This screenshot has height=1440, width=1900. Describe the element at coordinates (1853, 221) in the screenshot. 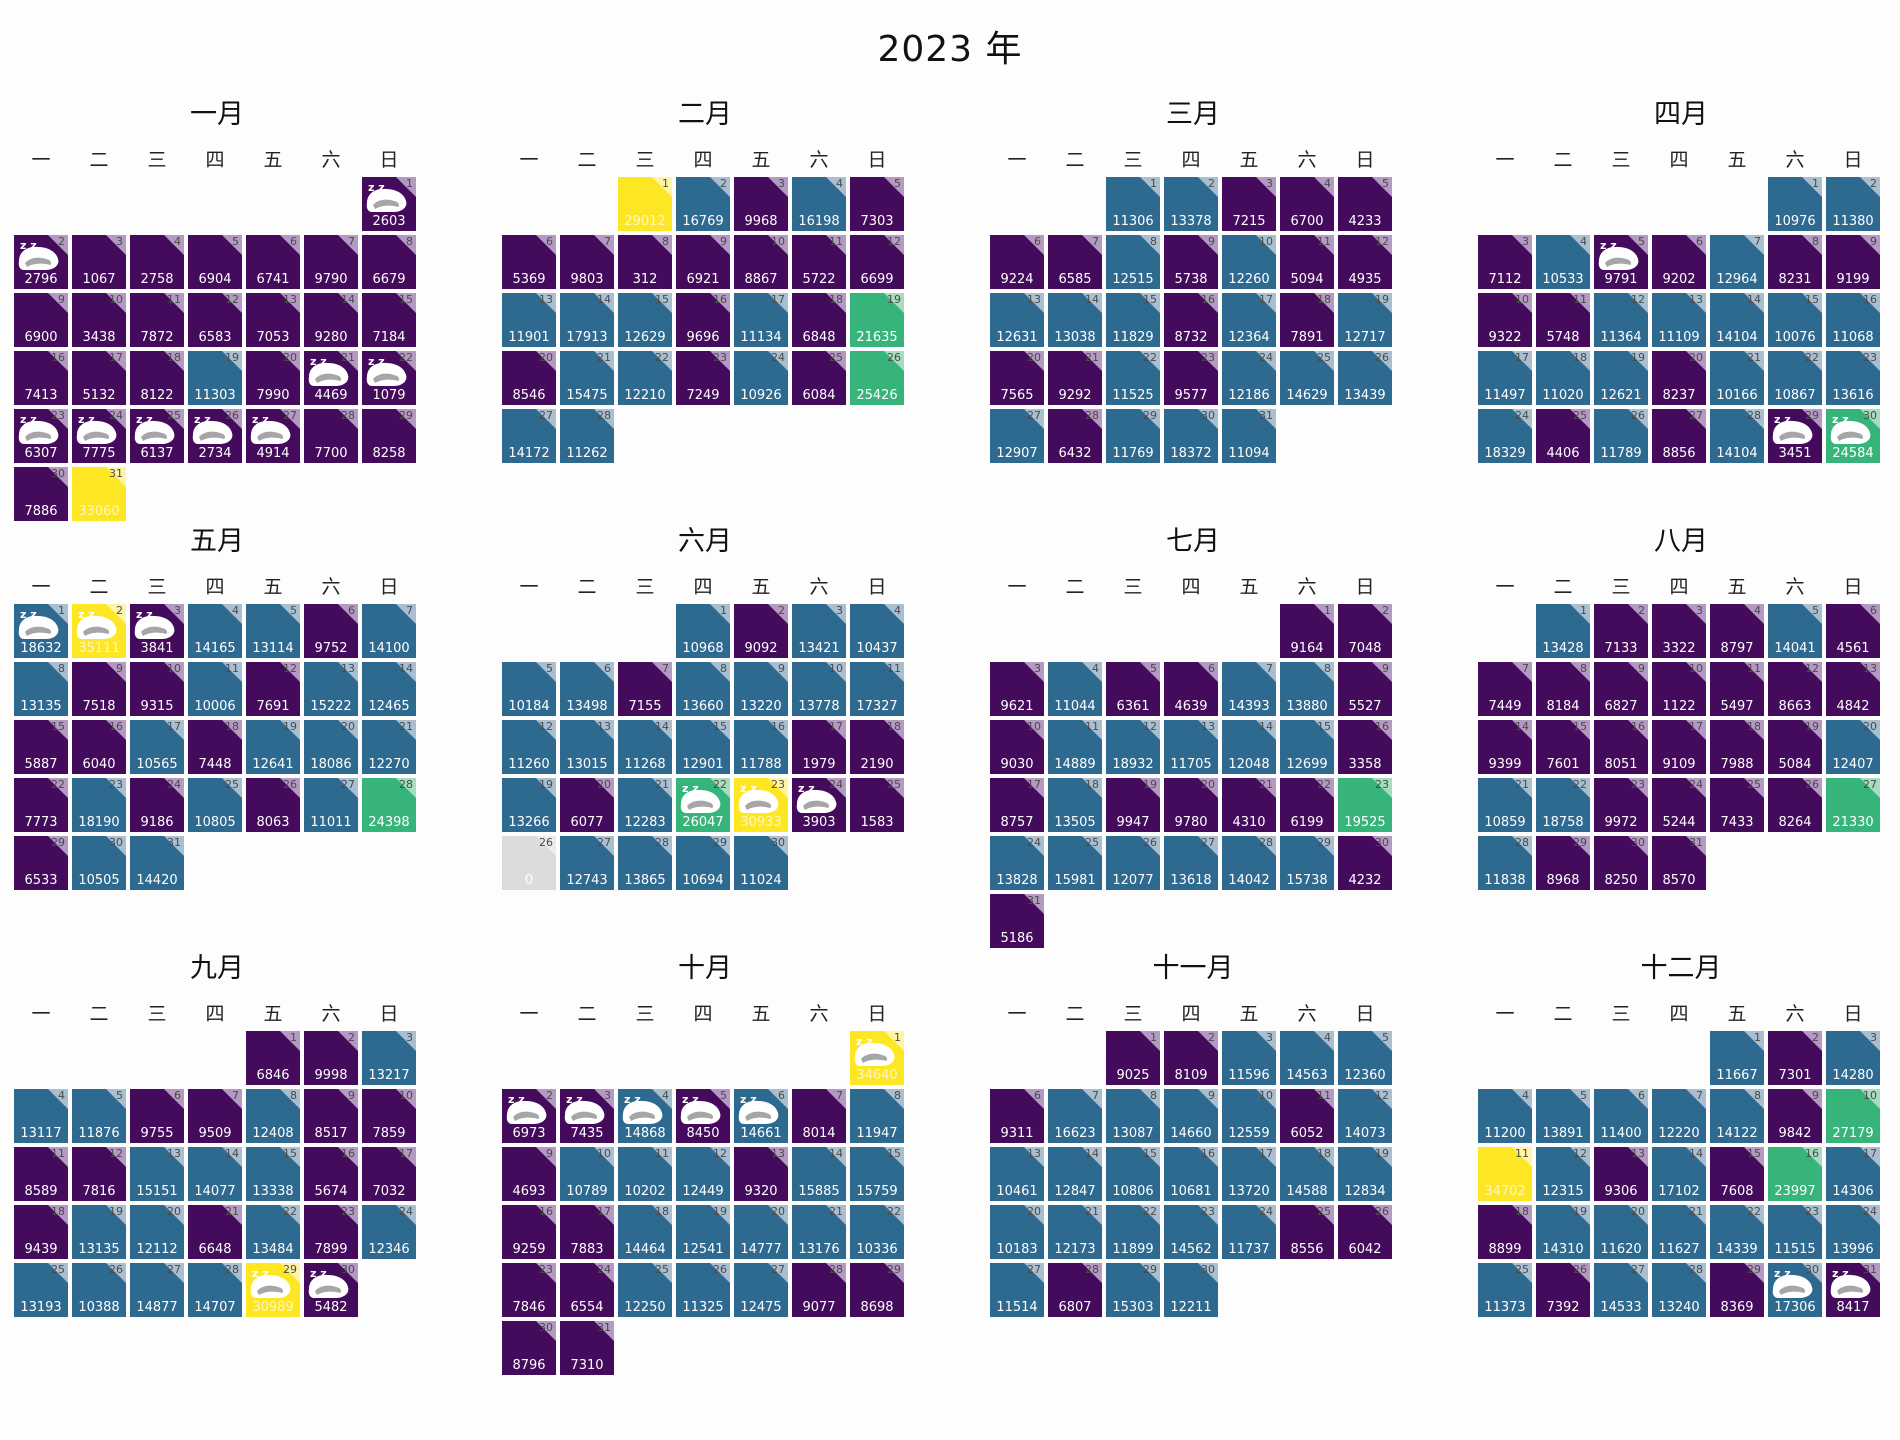

I see `step-count: 11380` at that location.